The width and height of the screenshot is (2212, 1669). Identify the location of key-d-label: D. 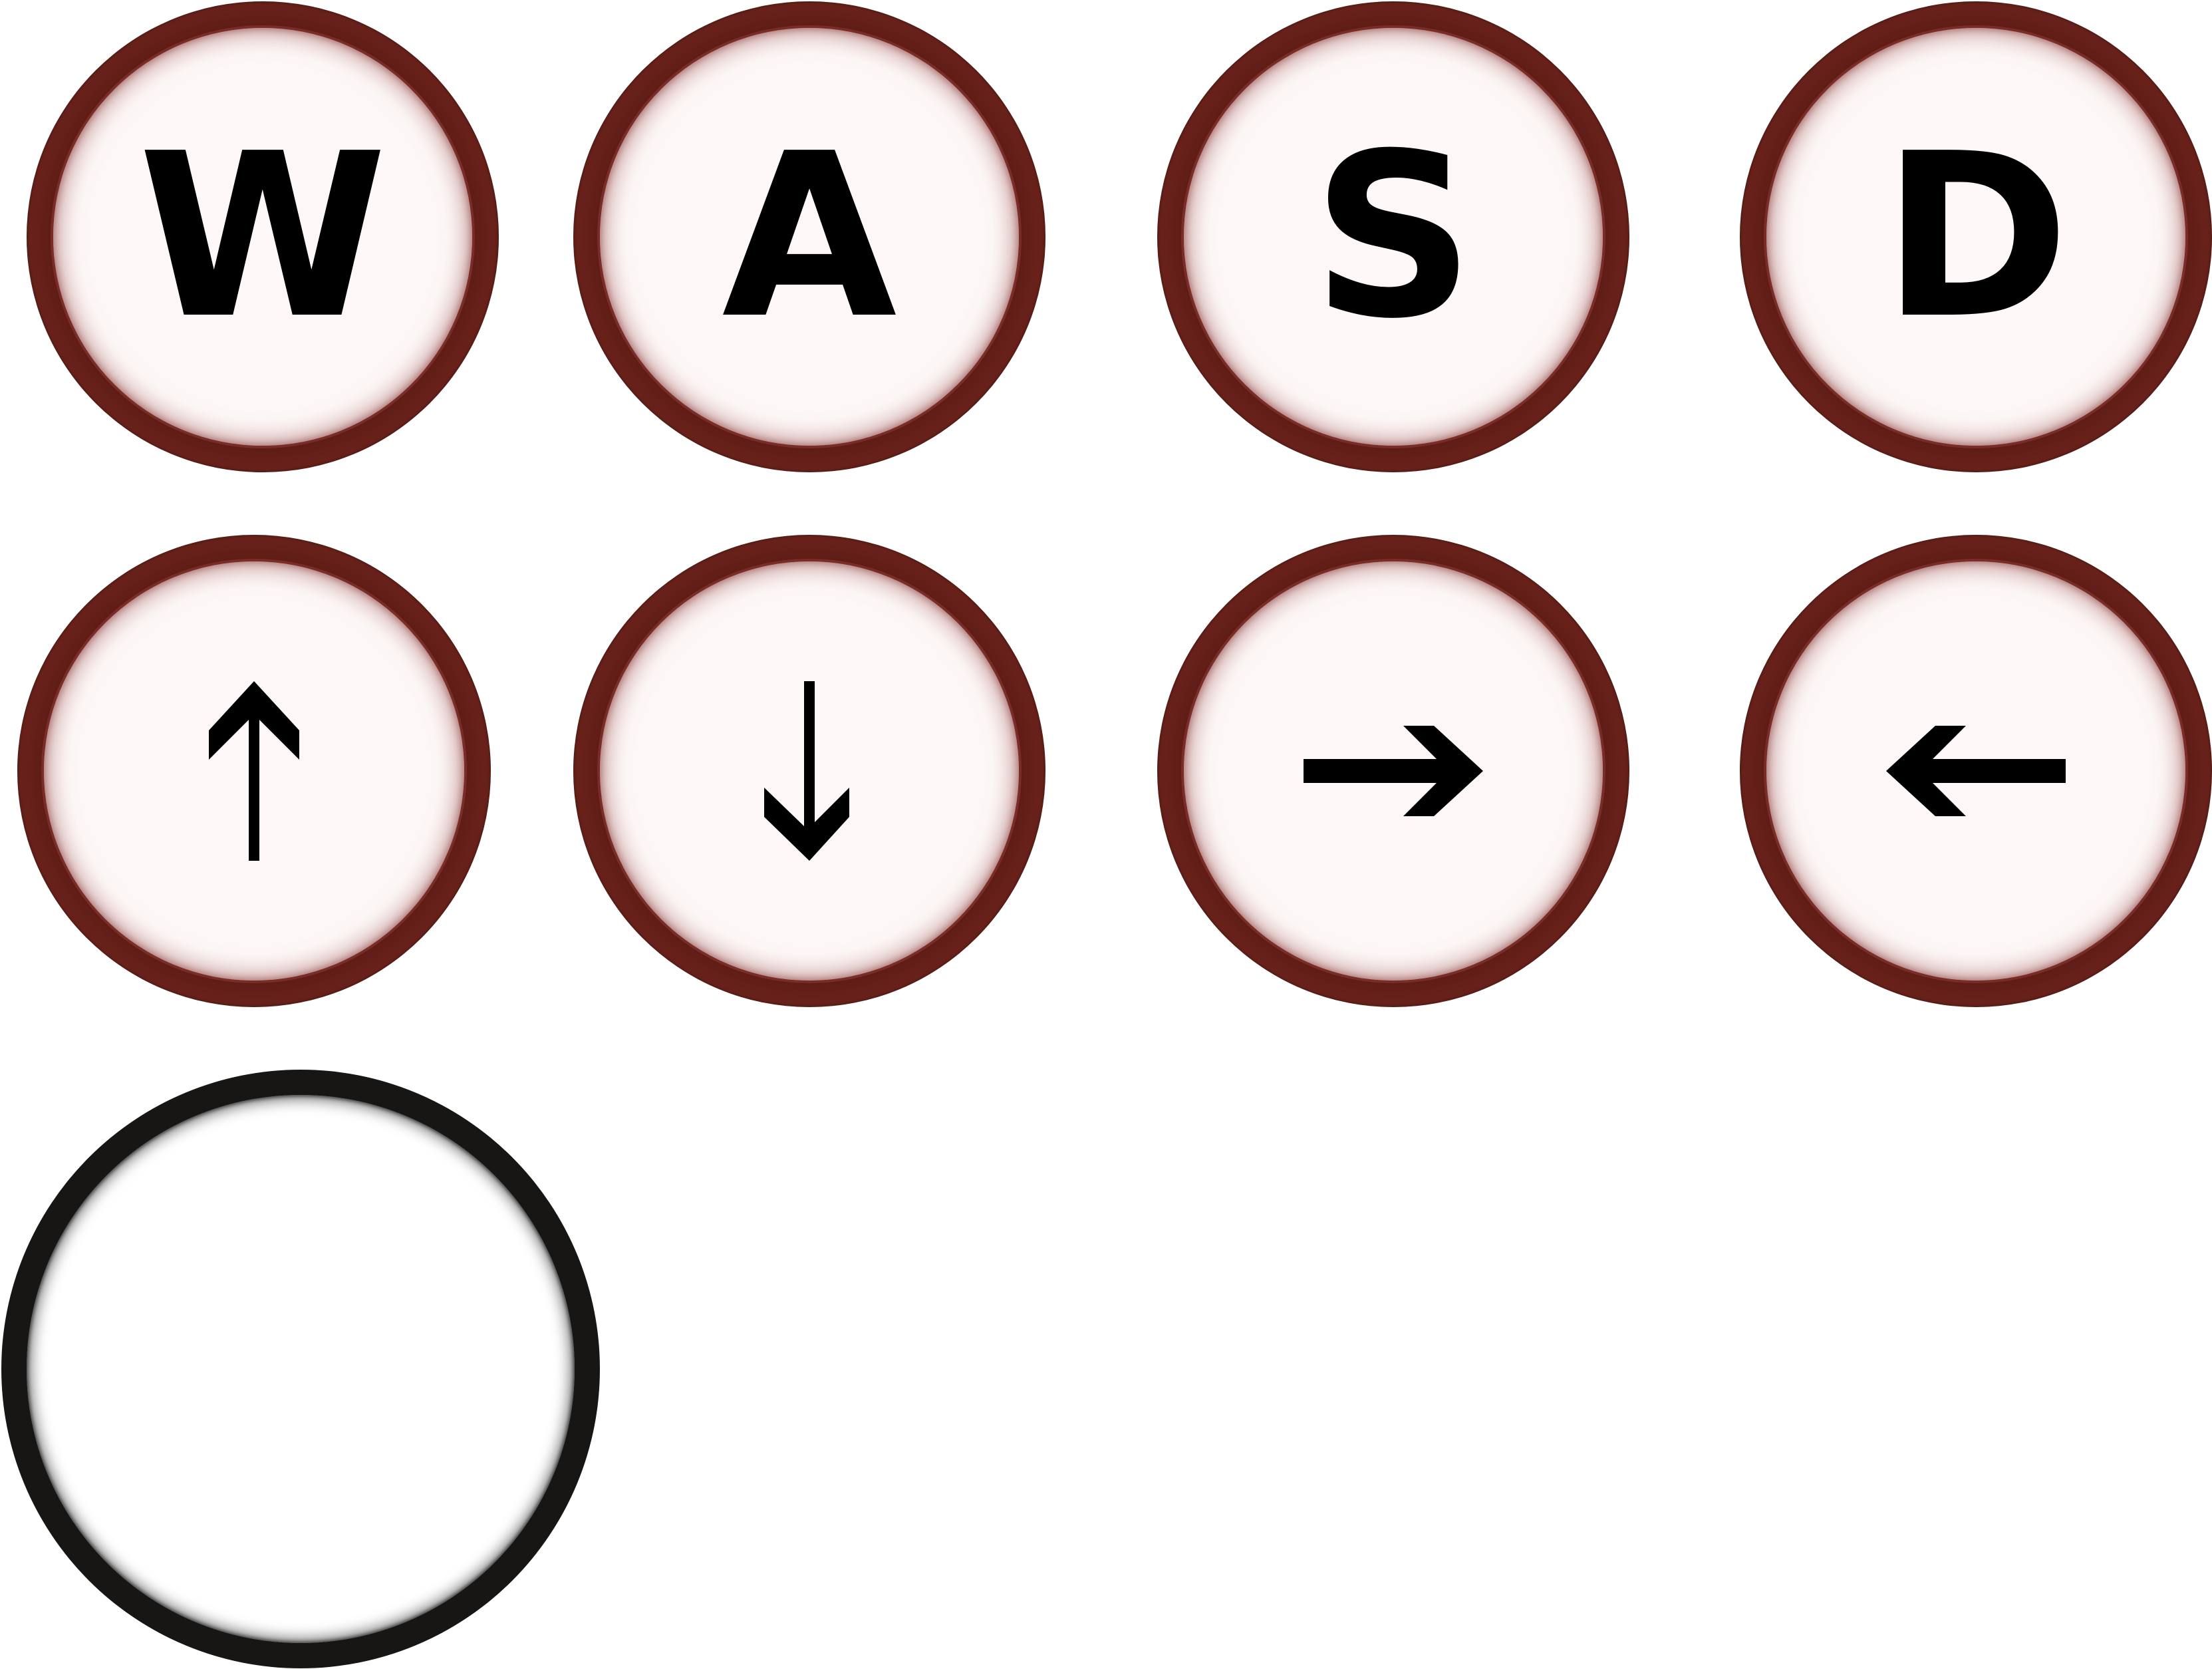
(1976, 237).